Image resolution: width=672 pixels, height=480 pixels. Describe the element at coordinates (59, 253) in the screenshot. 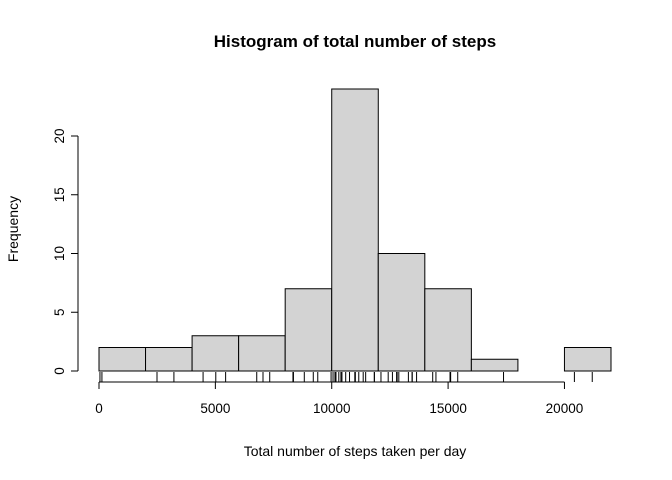

I see `y-tick-label: 10` at that location.